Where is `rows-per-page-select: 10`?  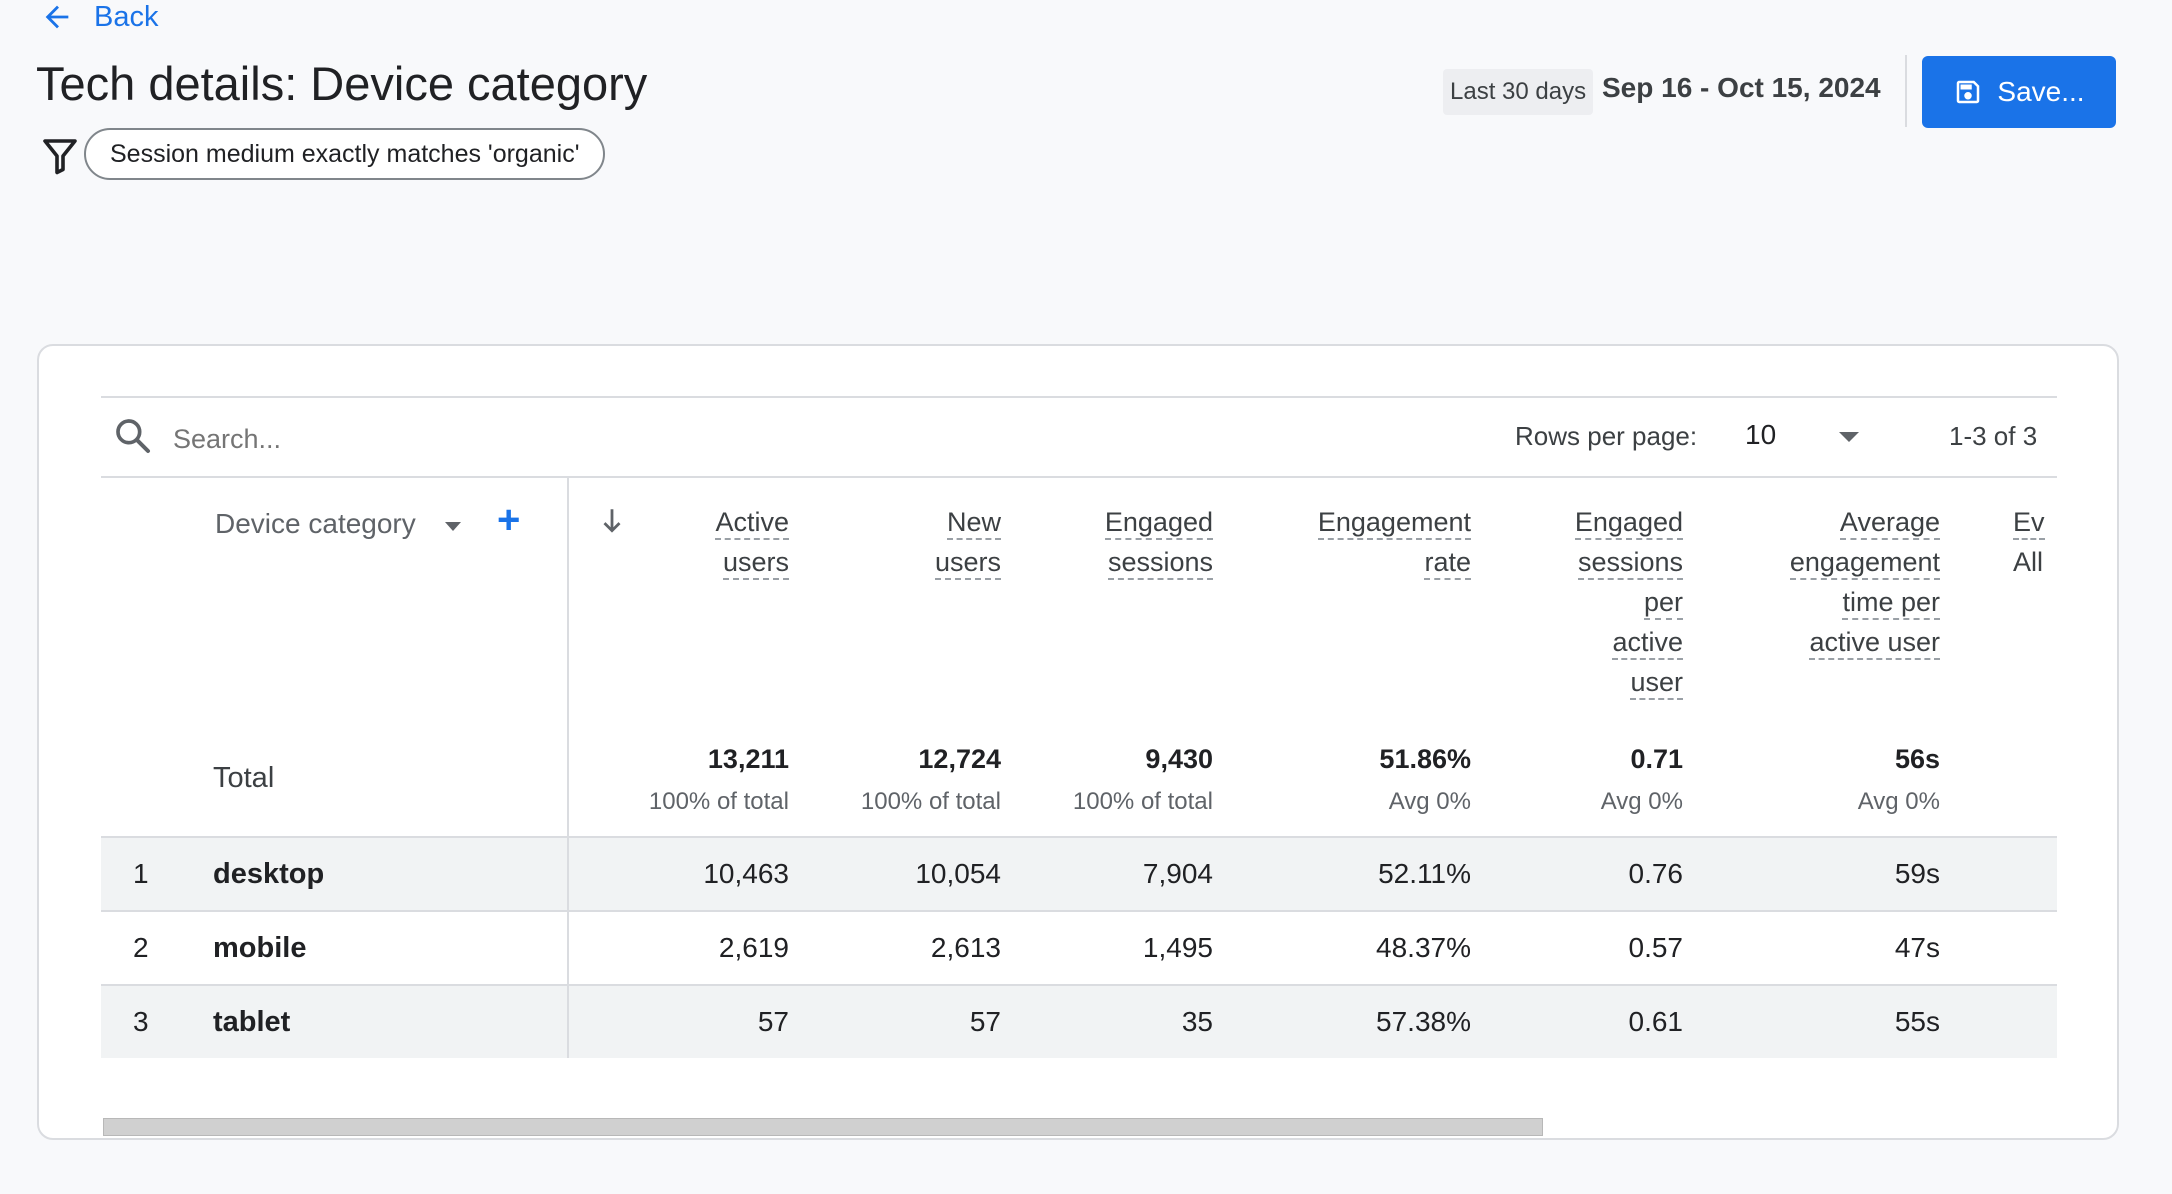
rows-per-page-select: 10 is located at coordinates (1761, 434).